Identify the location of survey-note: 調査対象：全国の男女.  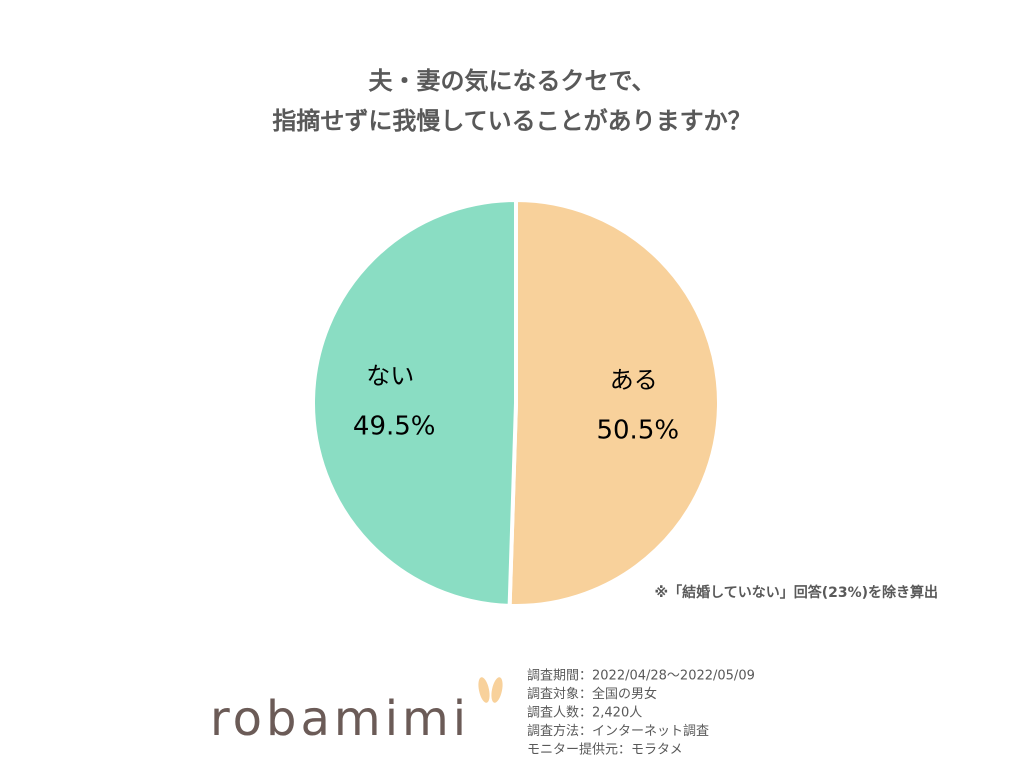
(592, 694).